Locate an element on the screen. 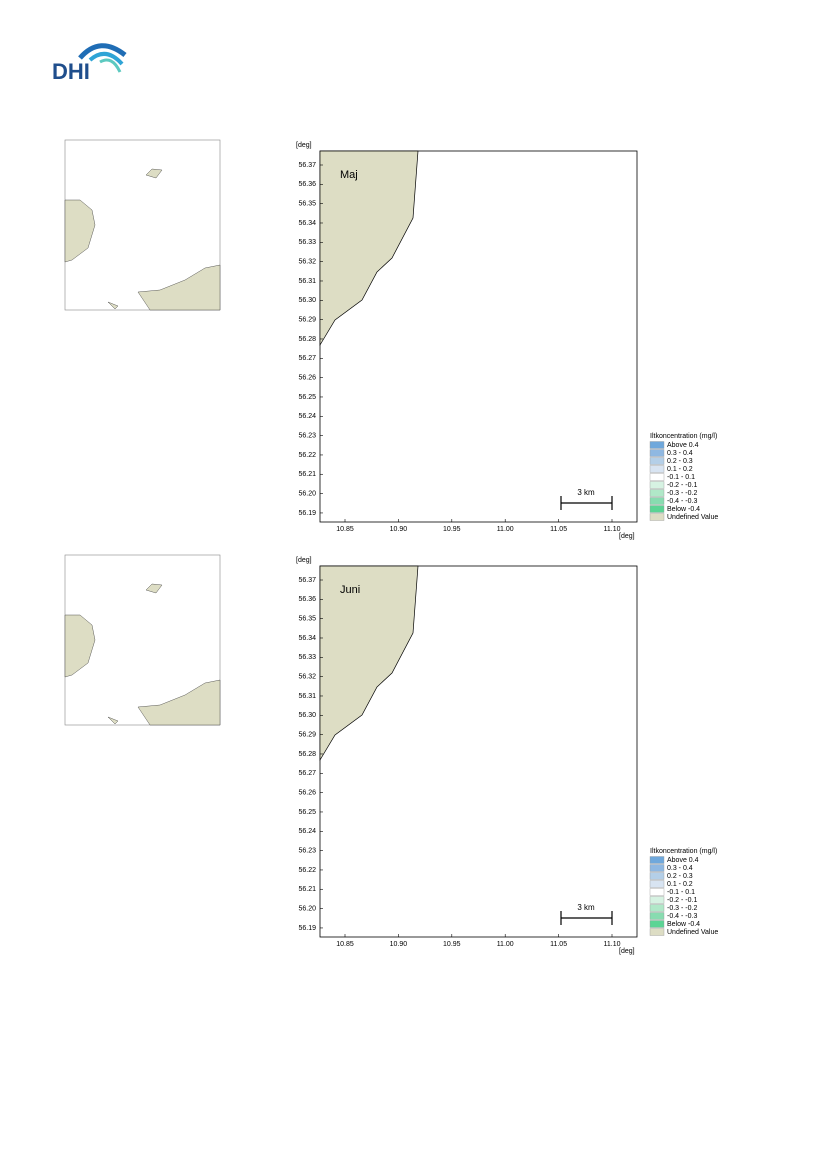 Image resolution: width=827 pixels, height=1174 pixels. map-label: Juni is located at coordinates (350, 590).